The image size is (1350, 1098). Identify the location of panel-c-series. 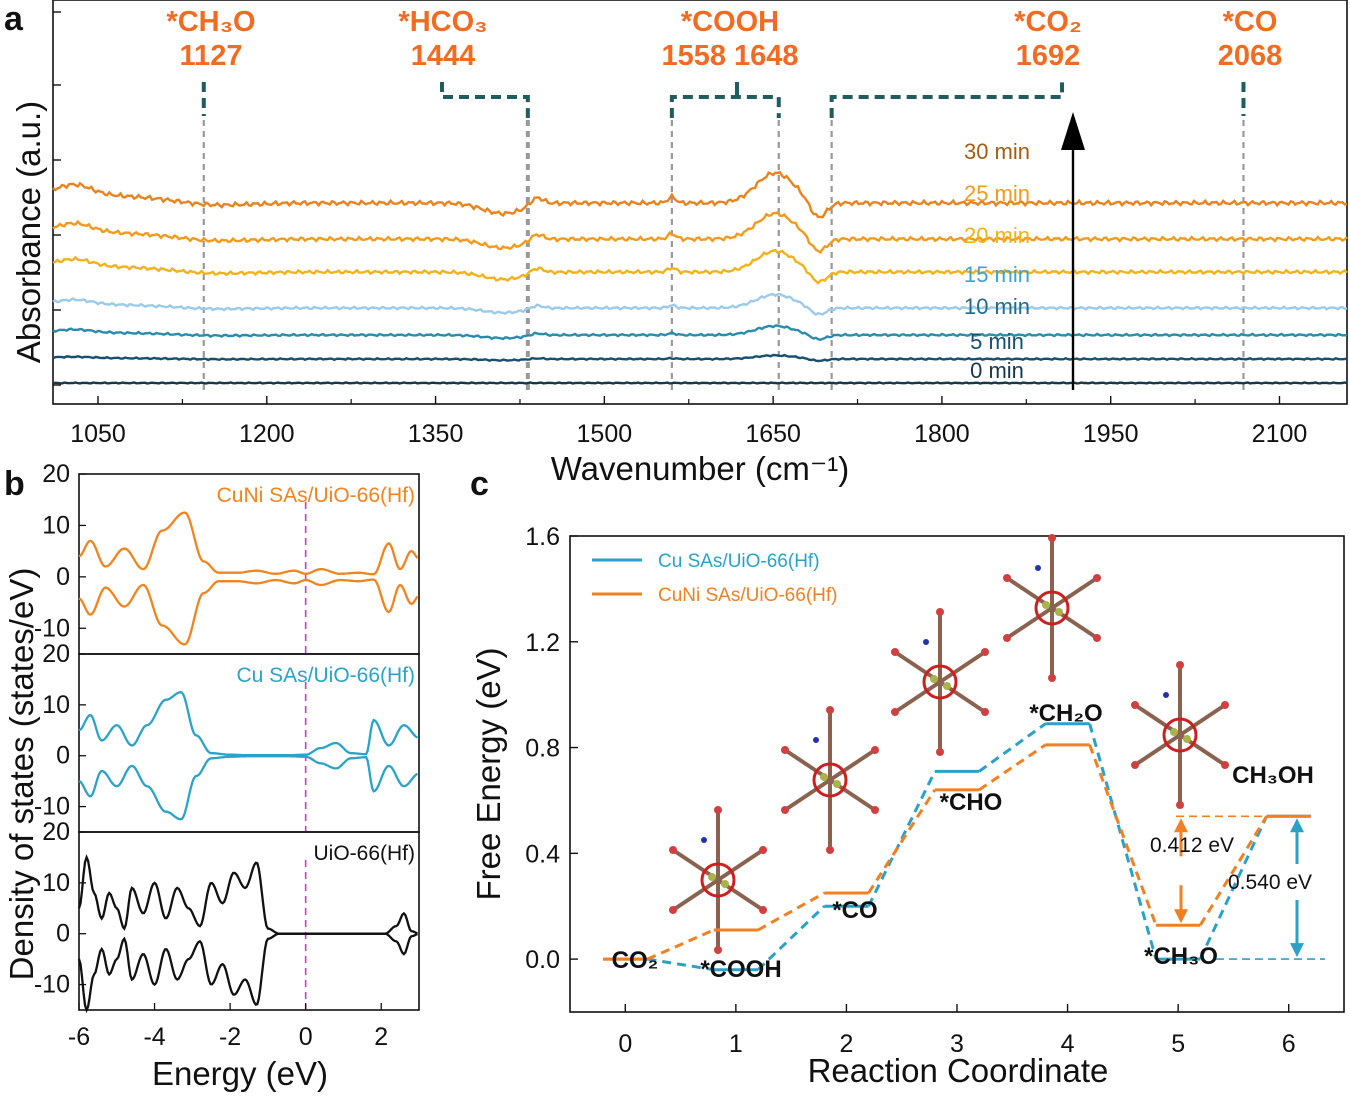
(957, 847).